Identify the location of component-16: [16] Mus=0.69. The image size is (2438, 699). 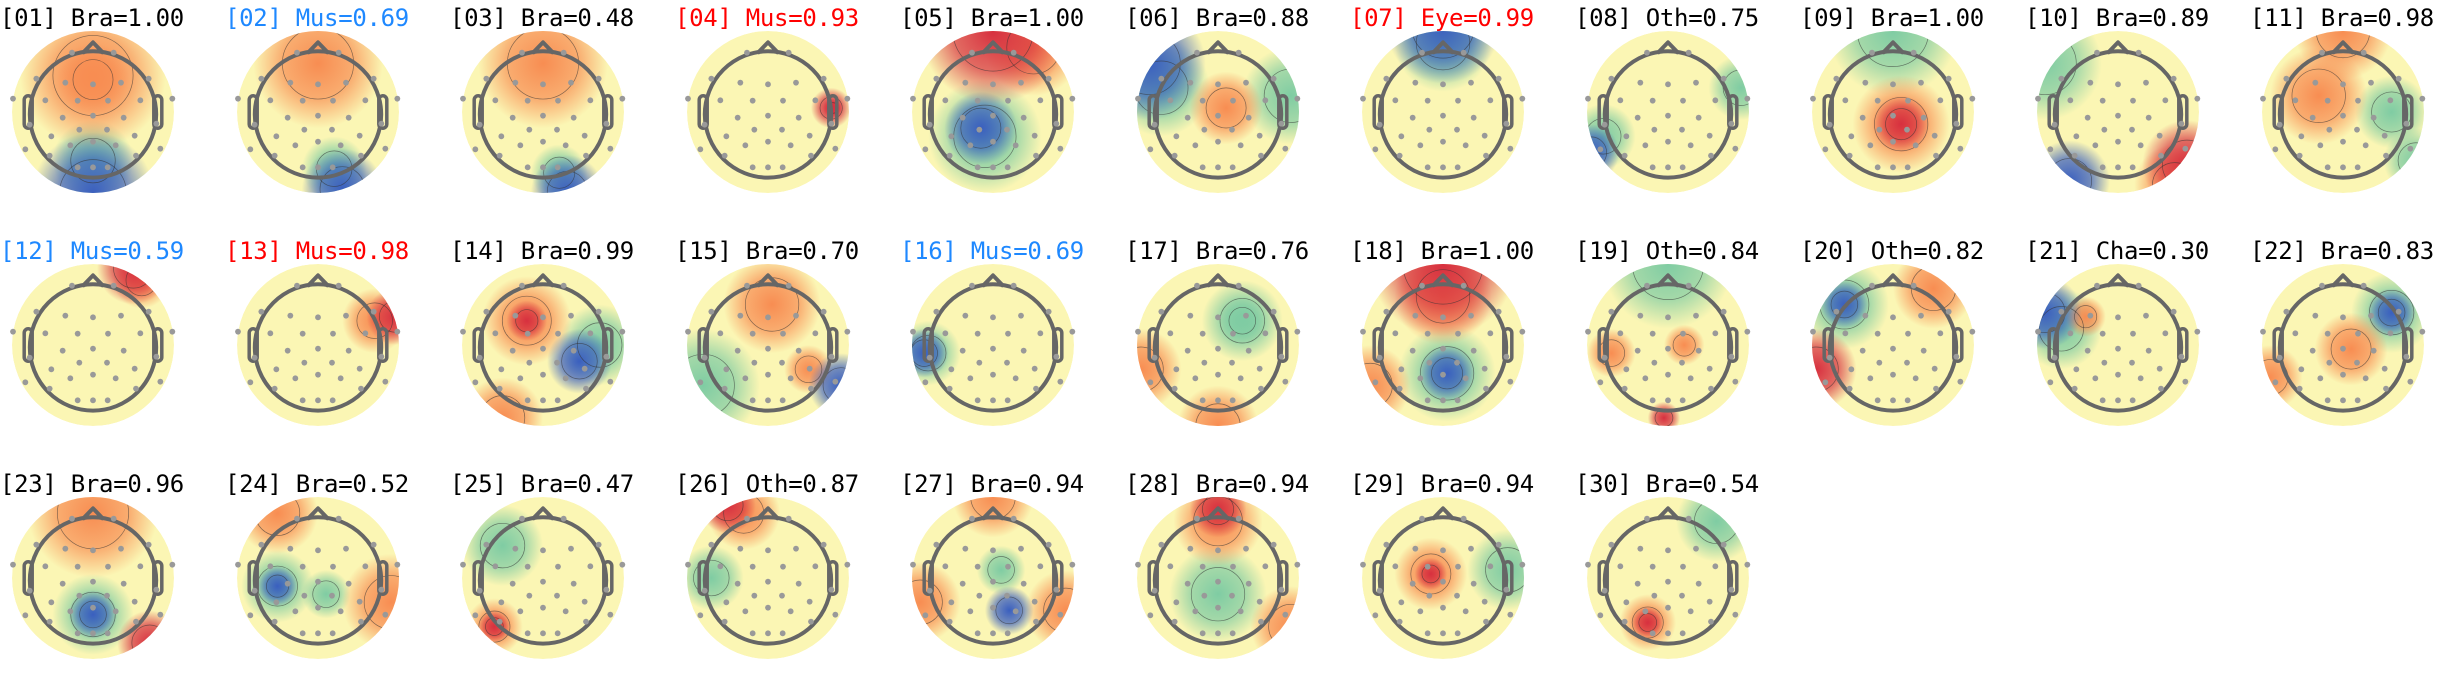
(1012, 349).